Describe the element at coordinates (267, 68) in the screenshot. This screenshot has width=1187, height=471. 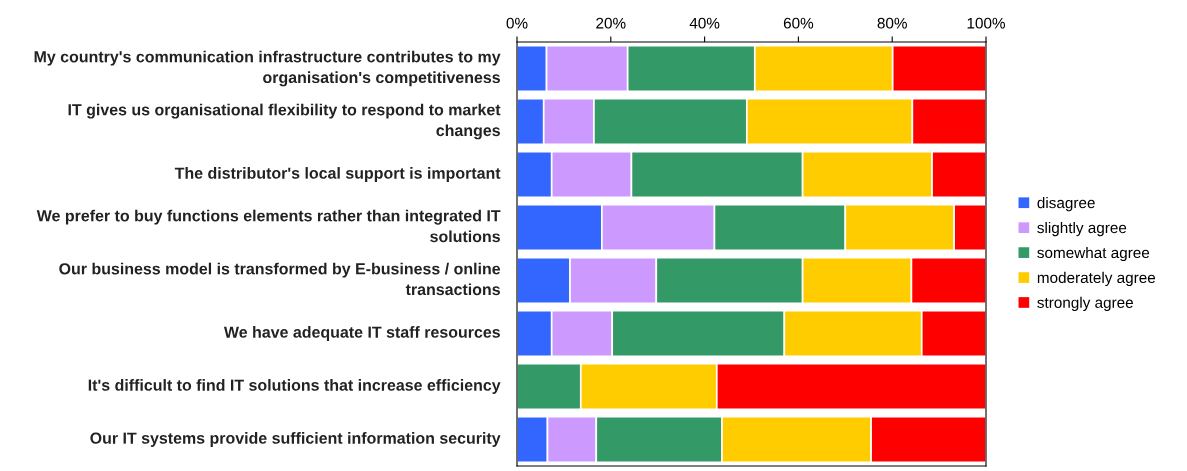
I see `y-tick-label: My country's communication infrastructure contributes to my organisation's competitiveness` at that location.